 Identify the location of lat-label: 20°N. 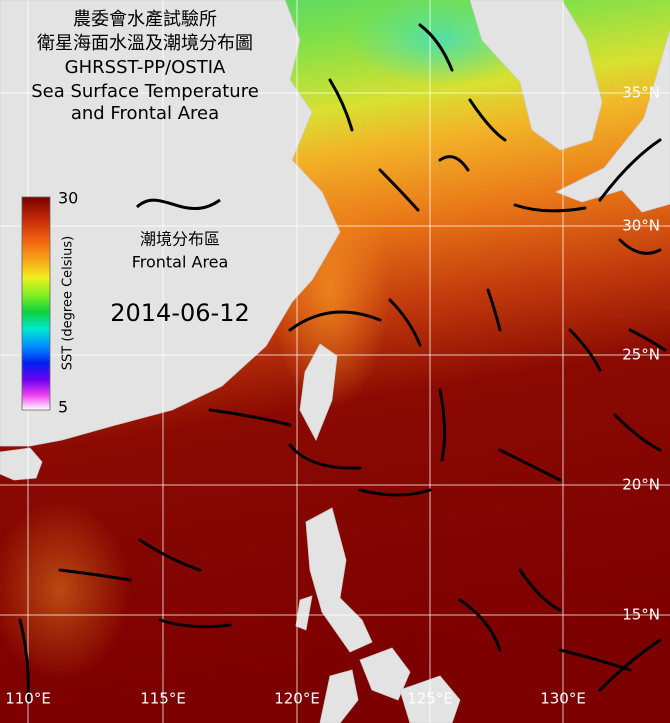
(641, 485).